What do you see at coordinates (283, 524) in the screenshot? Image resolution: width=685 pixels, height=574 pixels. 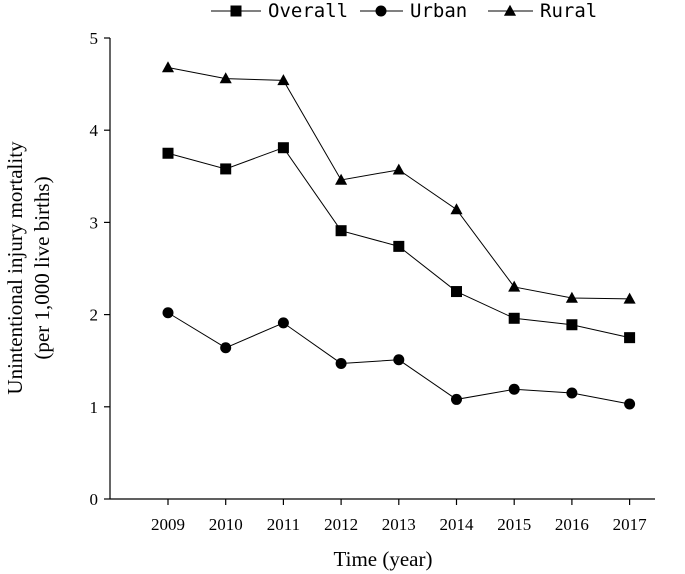 I see `x-tick-label: 2011` at bounding box center [283, 524].